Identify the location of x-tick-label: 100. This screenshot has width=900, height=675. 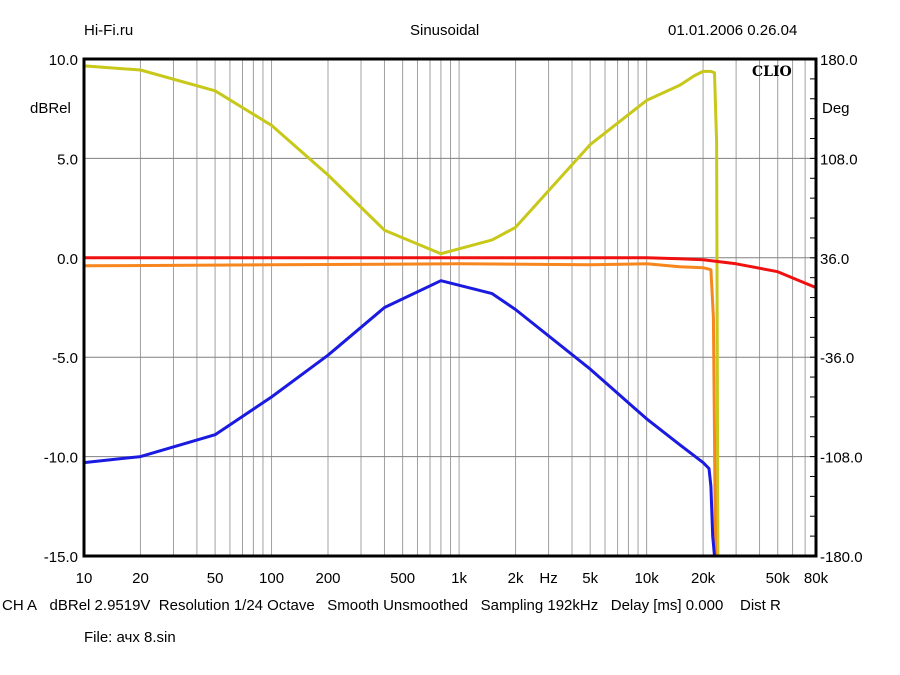
(271, 578).